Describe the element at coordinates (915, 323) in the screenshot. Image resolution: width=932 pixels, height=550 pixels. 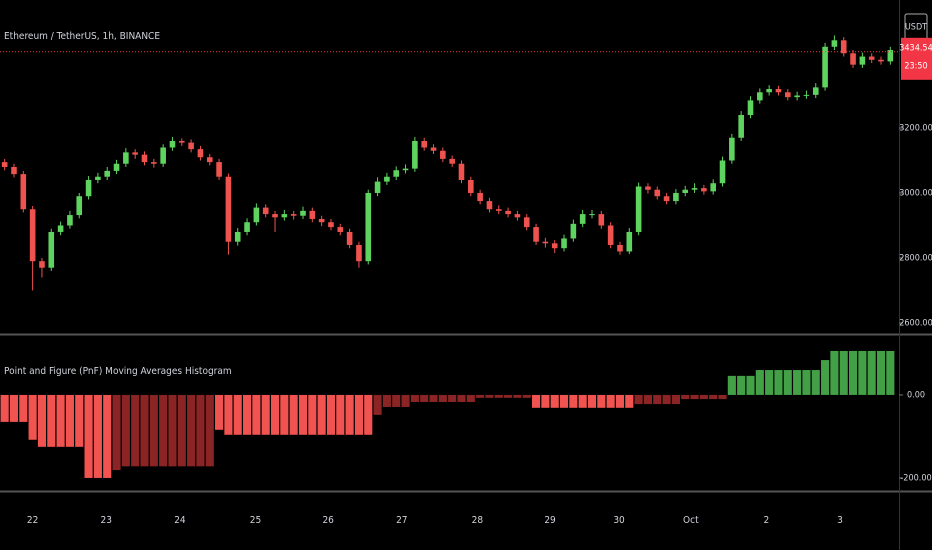
I see `y-tick-label: 2600.00` at that location.